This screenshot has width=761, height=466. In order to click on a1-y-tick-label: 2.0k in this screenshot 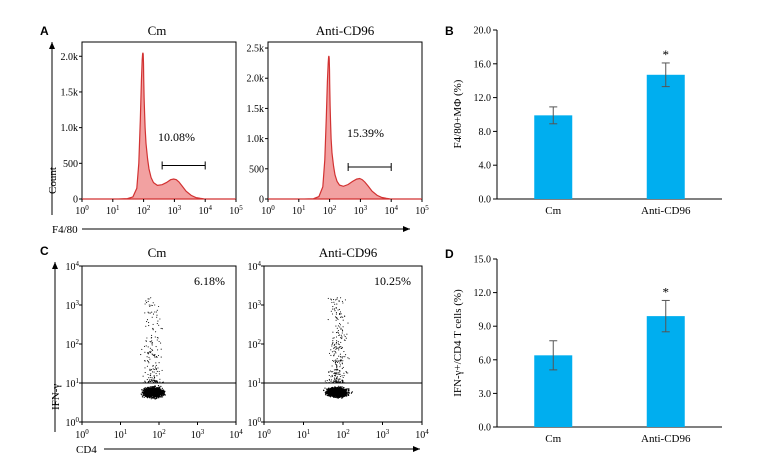, I will do `click(70, 57)`.